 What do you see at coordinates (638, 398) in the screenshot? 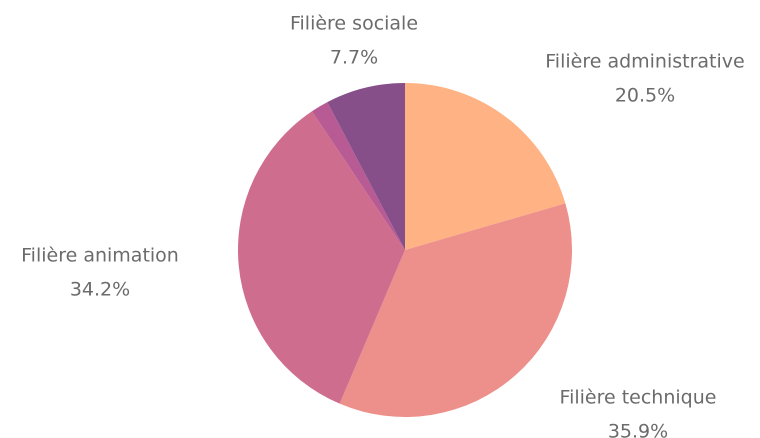
I see `slice-label: Filière technique` at bounding box center [638, 398].